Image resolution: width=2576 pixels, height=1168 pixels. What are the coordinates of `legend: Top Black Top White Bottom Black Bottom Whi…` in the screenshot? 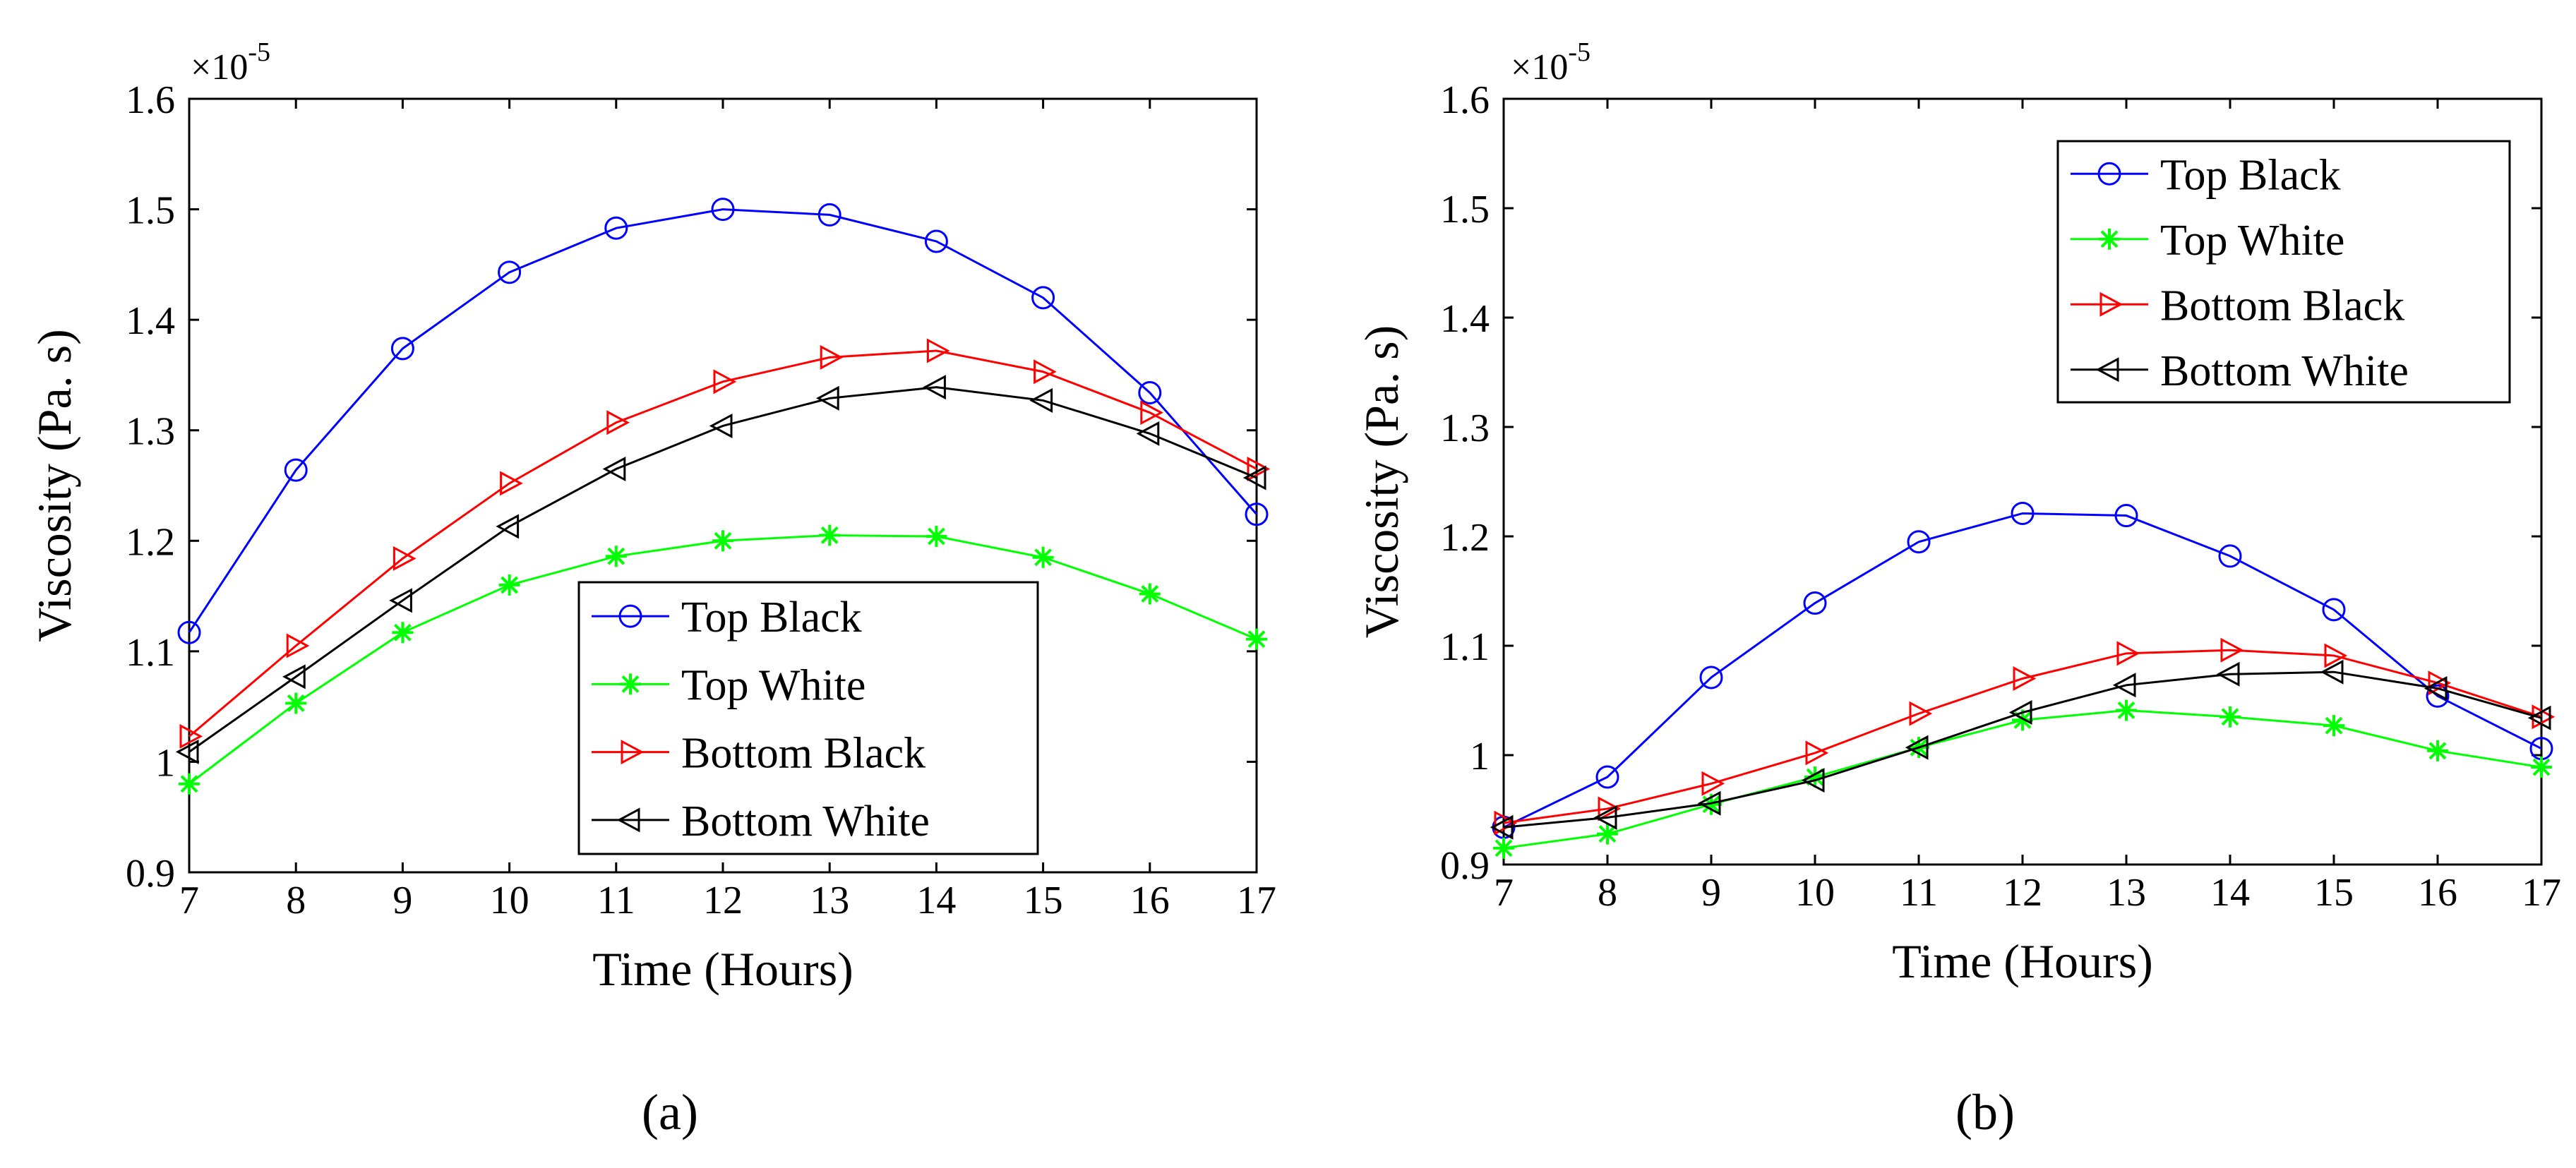 It's located at (808, 718).